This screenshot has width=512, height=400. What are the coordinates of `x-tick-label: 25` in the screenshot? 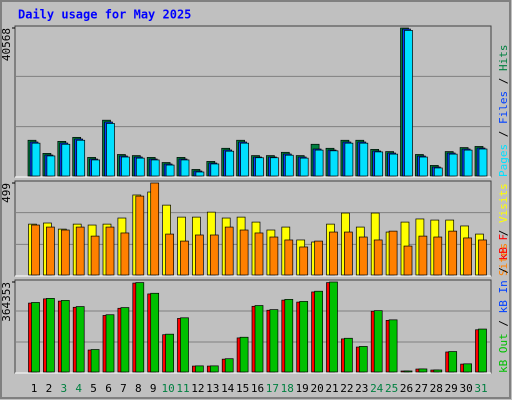 It's located at (391, 388).